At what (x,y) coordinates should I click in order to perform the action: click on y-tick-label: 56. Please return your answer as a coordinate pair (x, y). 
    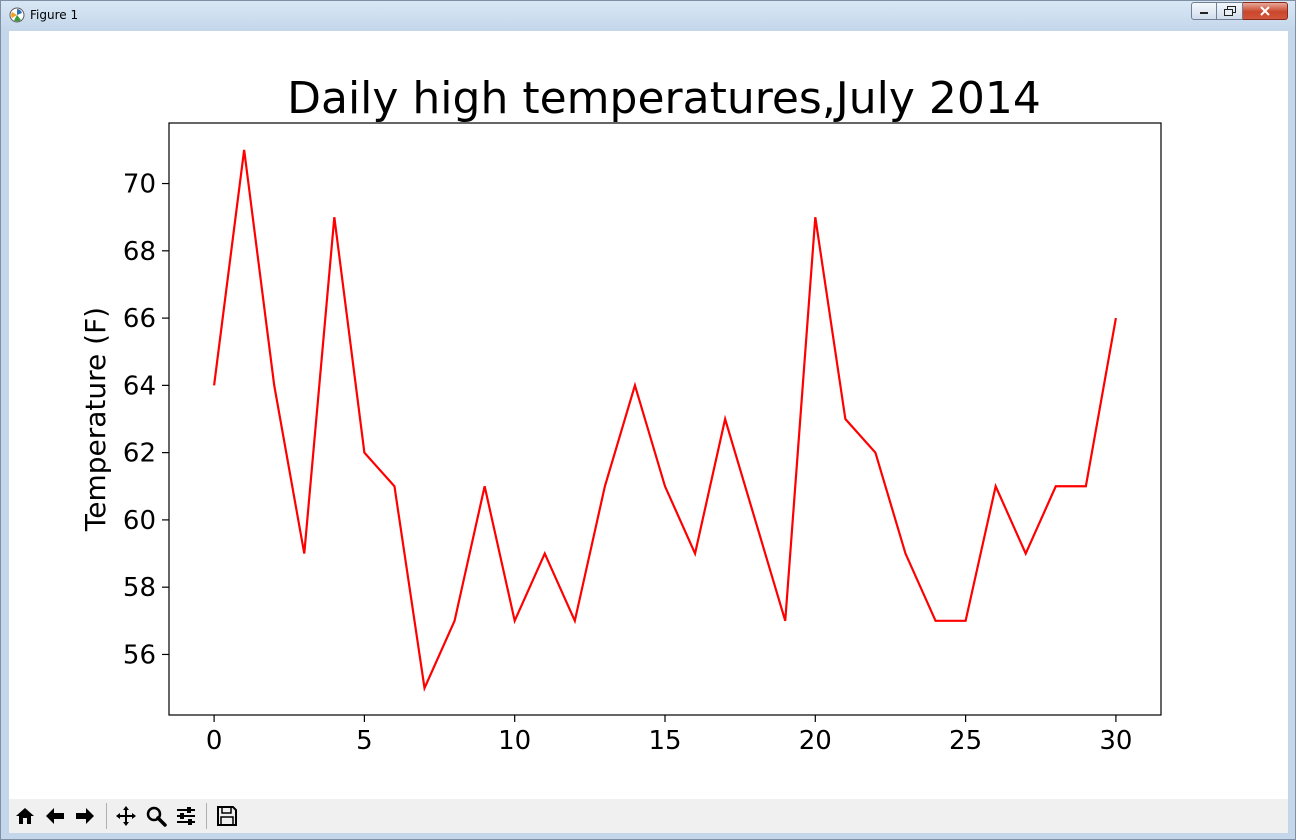
    Looking at the image, I should click on (139, 655).